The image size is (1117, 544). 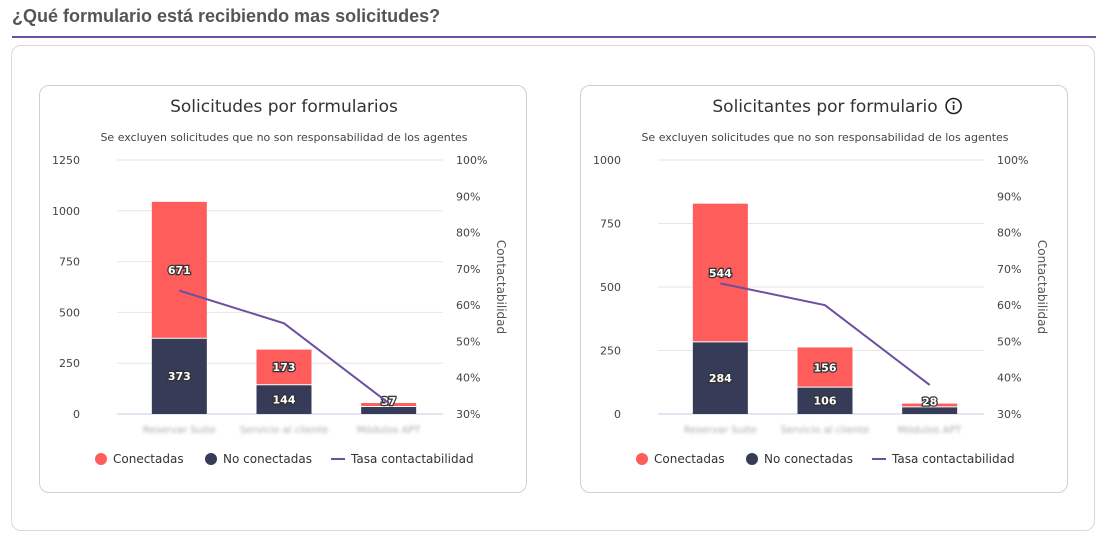 I want to click on data-label-conectadas: 28, so click(x=929, y=402).